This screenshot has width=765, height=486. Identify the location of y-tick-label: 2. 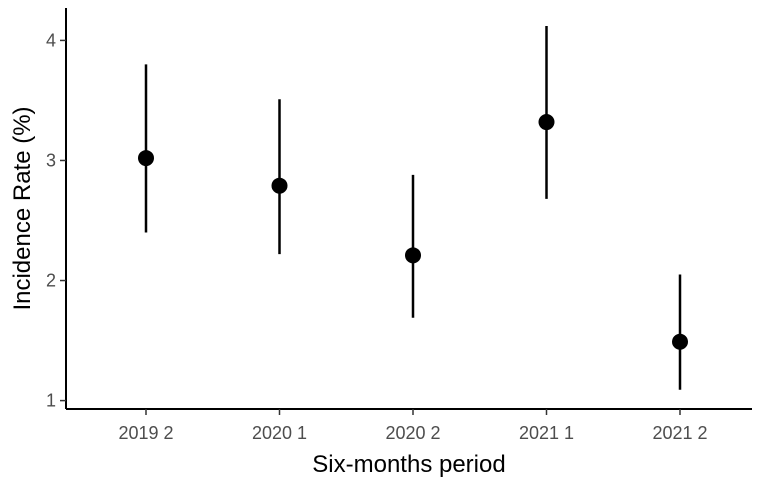
(51, 281).